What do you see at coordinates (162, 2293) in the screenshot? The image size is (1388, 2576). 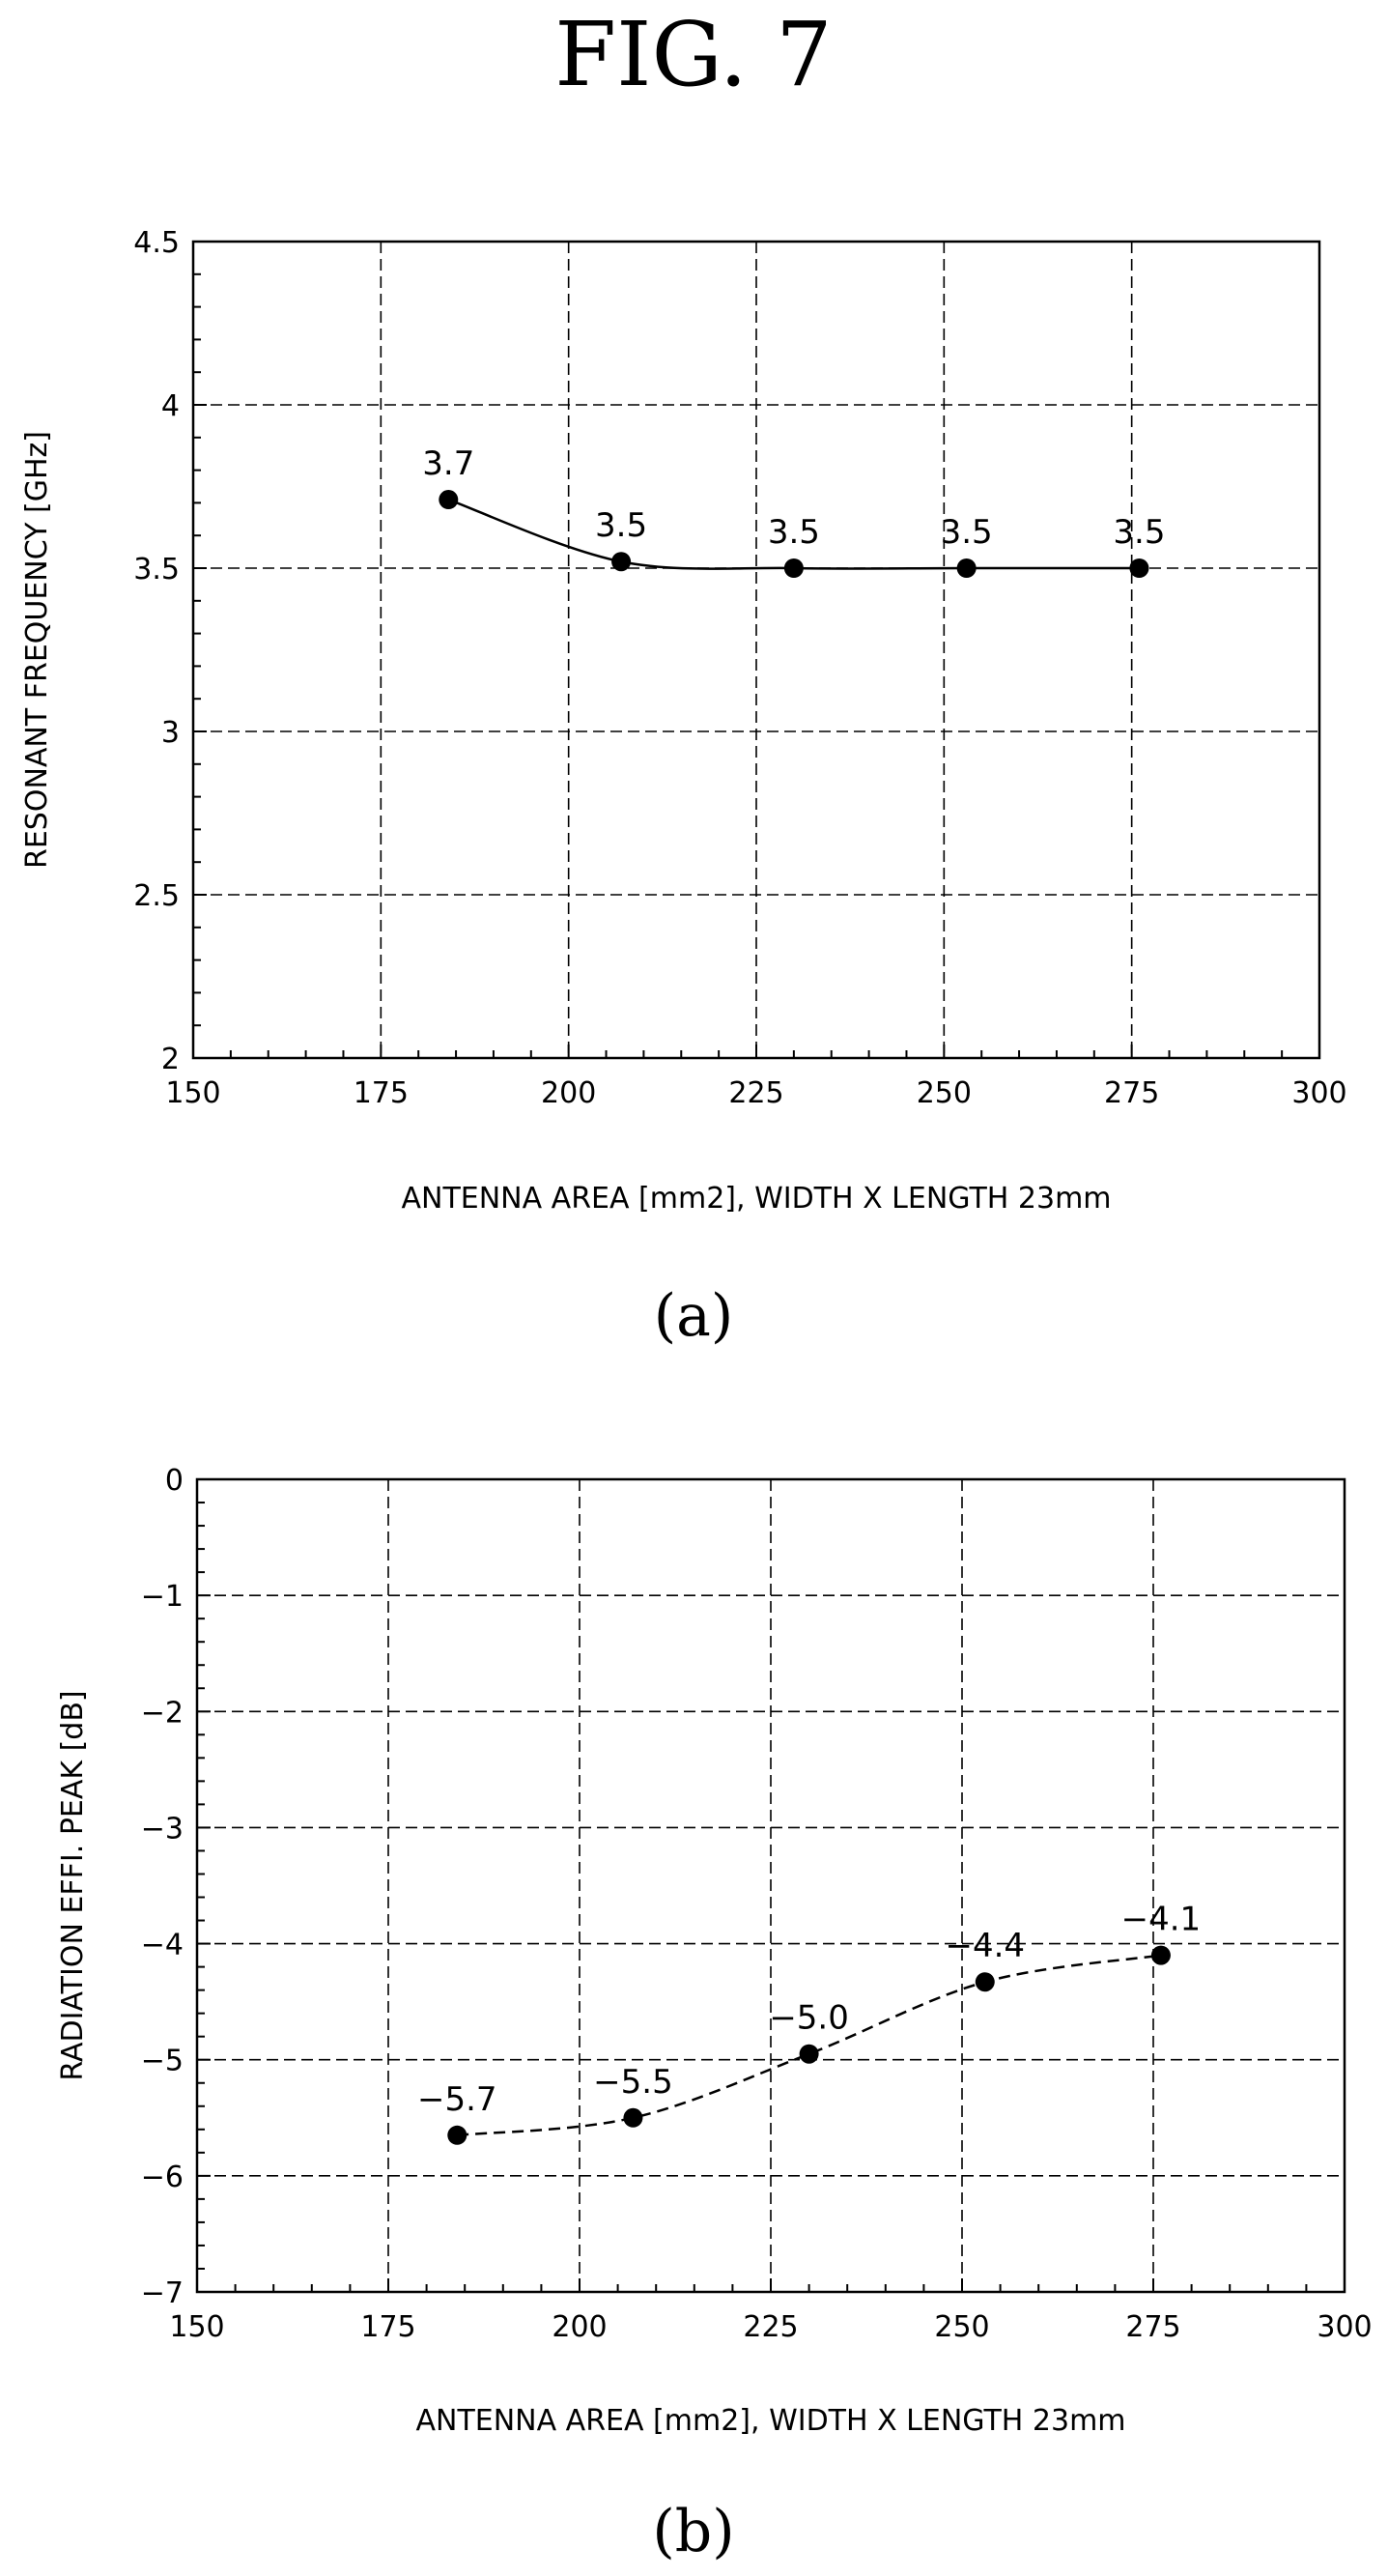 I see `y-tick-label: −7` at bounding box center [162, 2293].